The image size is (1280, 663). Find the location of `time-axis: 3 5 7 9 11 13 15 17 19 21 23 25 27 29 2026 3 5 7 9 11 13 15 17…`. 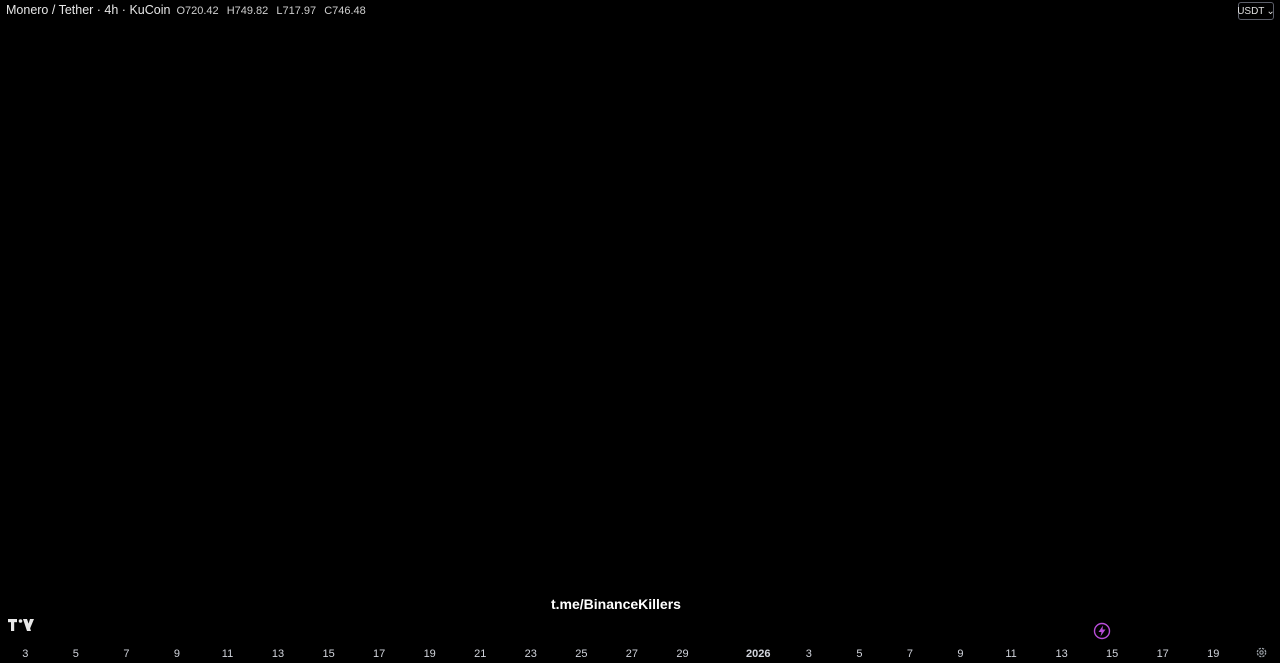

time-axis: 3 5 7 9 11 13 15 17 19 21 23 25 27 29 2026 3 5 7 9 11 13 15 17… is located at coordinates (620, 654).